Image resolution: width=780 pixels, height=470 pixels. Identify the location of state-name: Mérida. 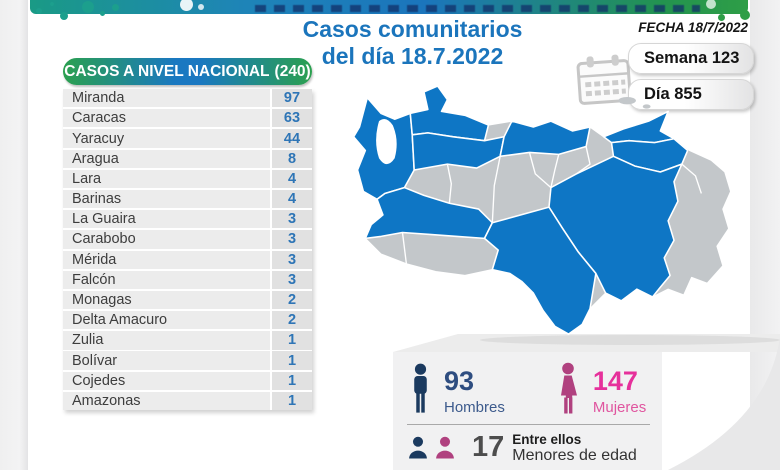
(166, 259).